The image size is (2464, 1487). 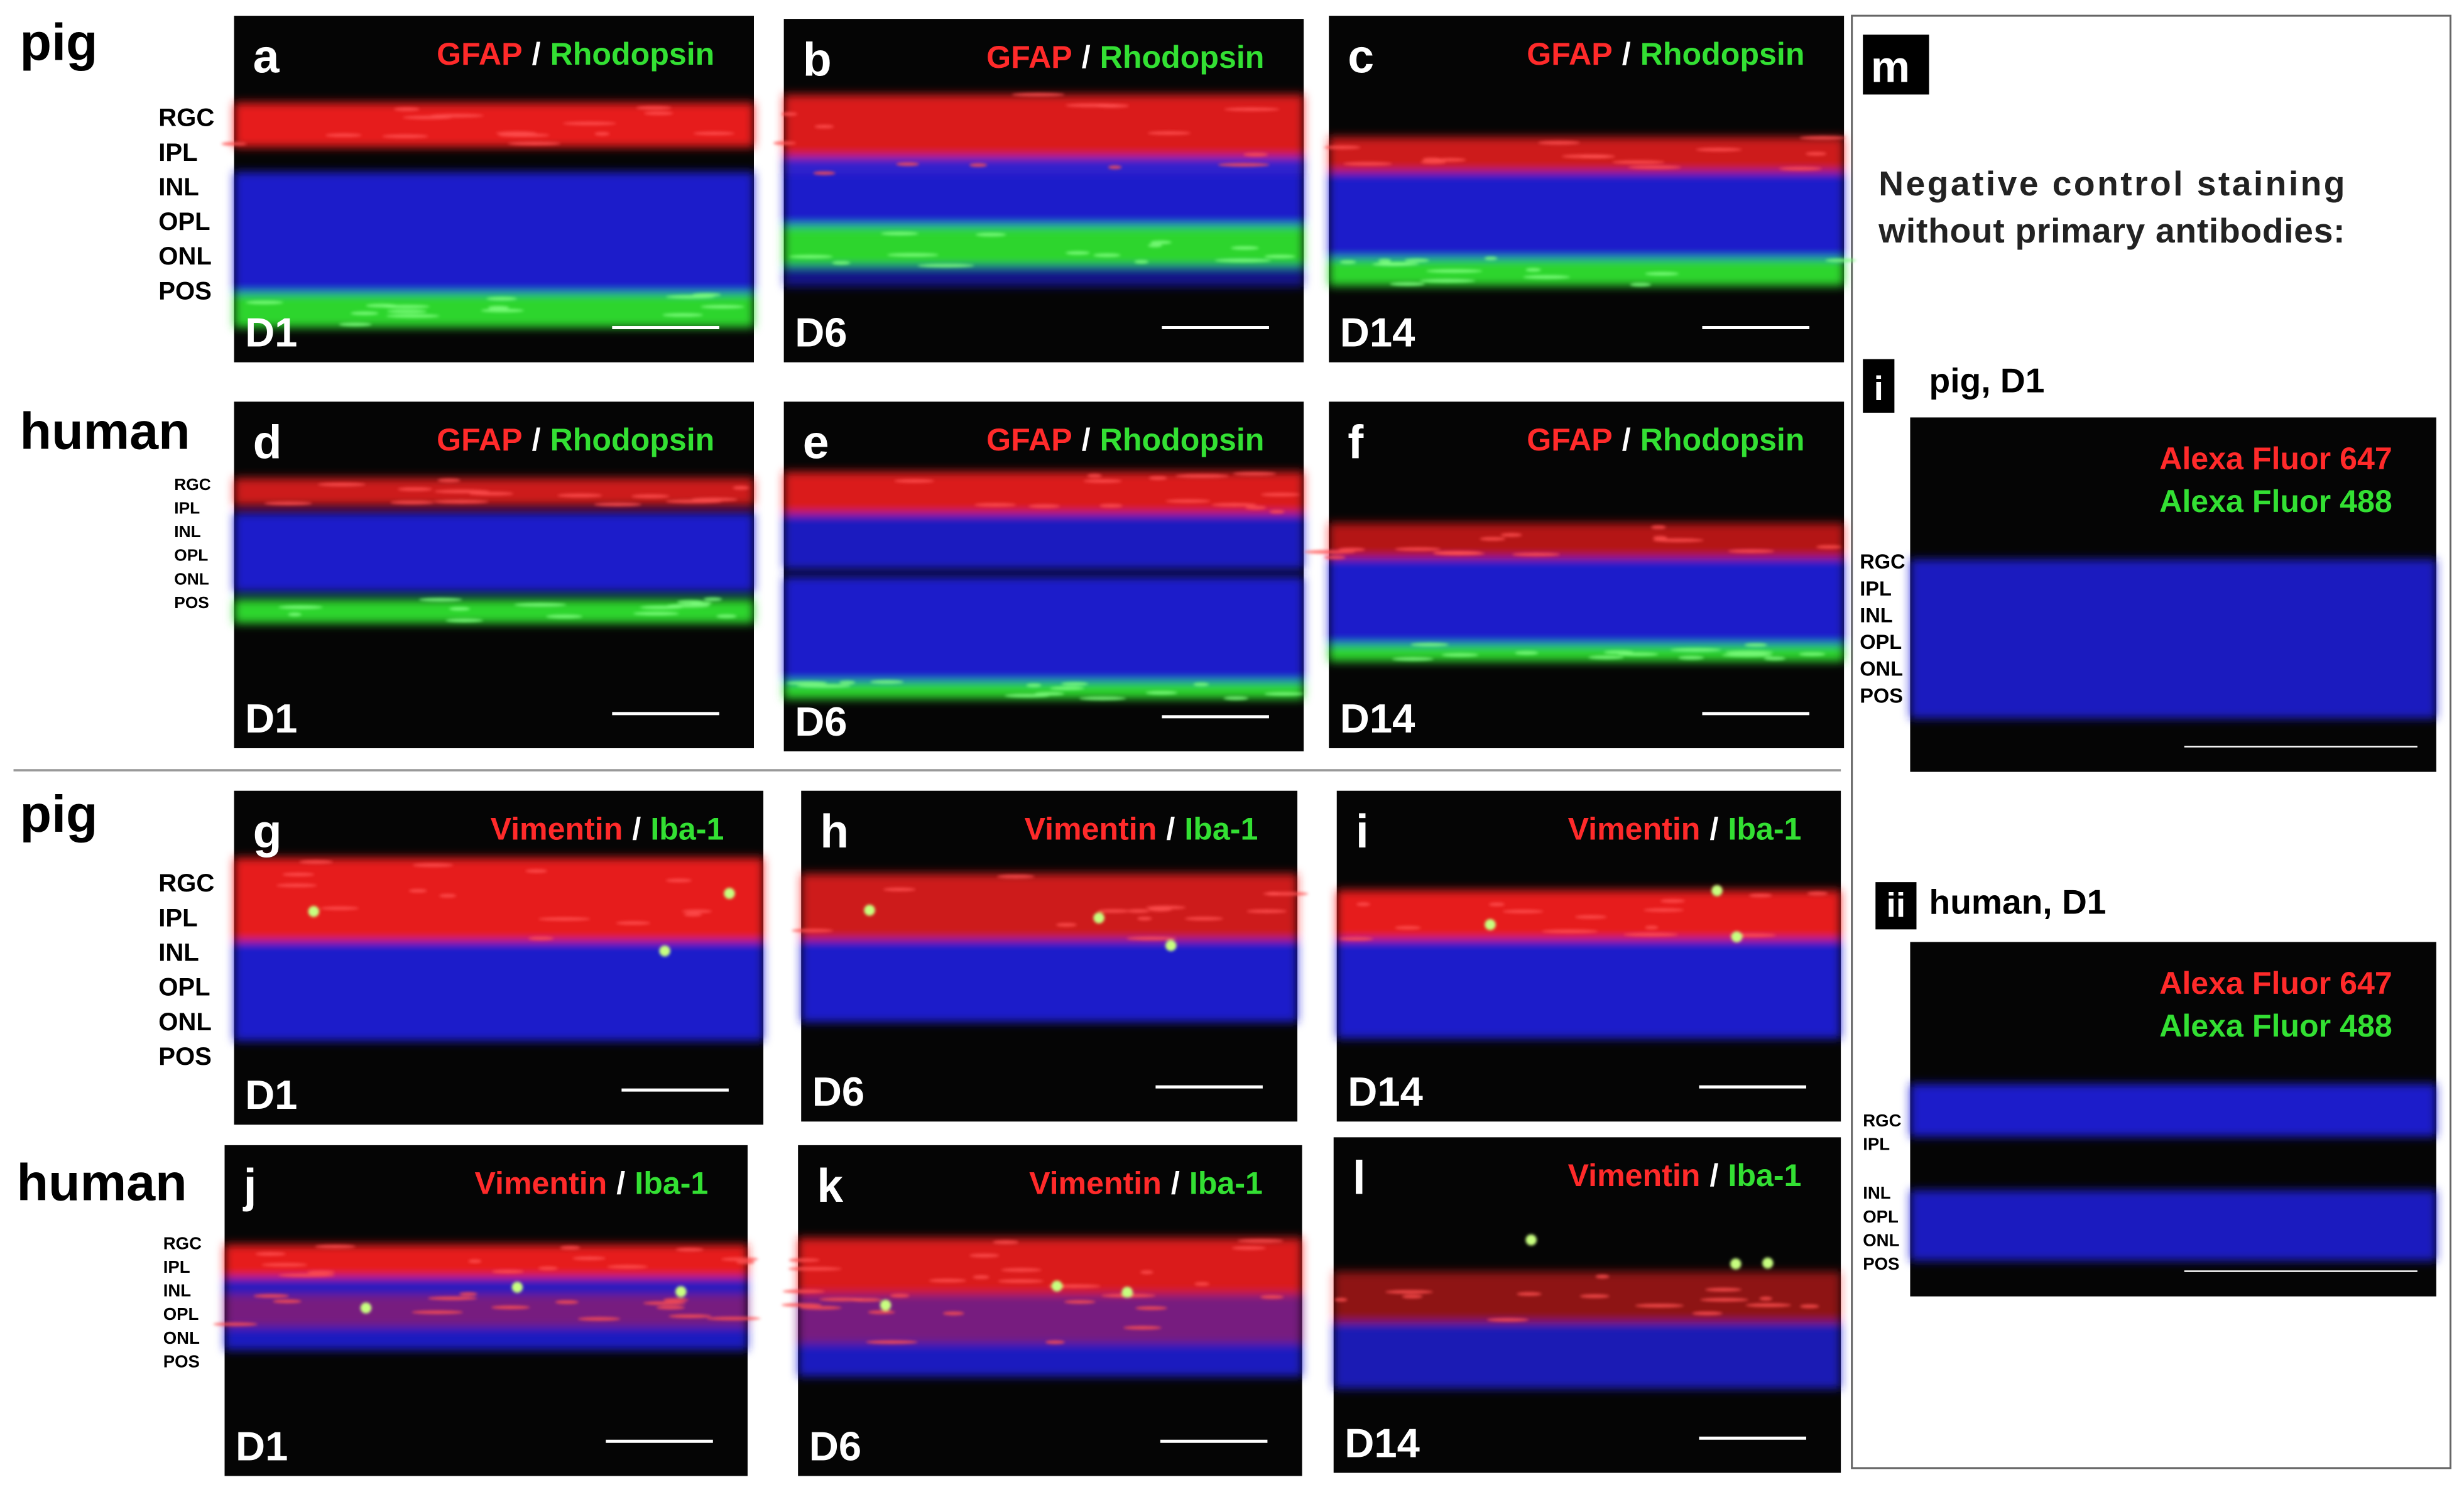 I want to click on layer-label: INL, so click(x=179, y=953).